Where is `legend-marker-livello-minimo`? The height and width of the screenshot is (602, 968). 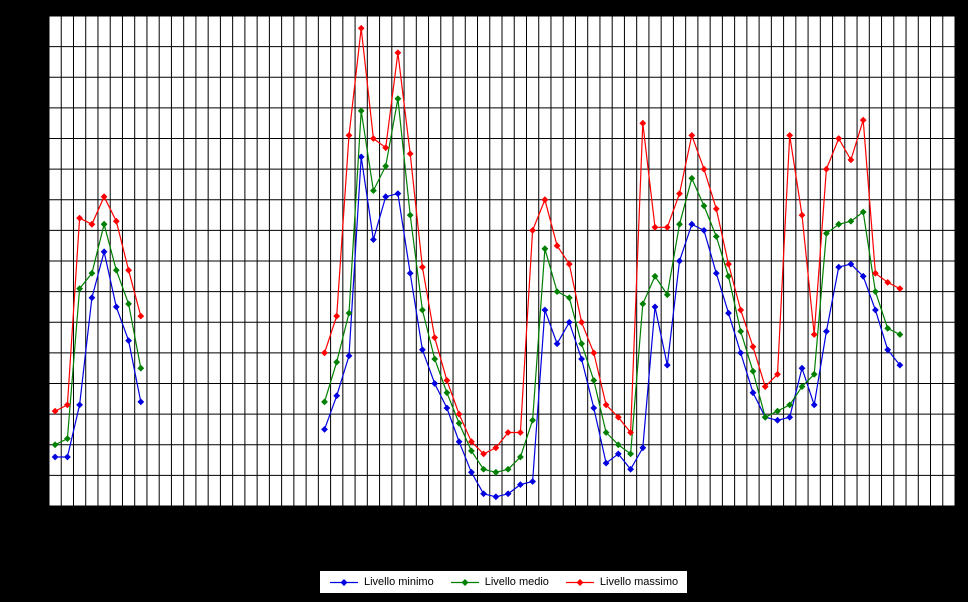 legend-marker-livello-minimo is located at coordinates (344, 582).